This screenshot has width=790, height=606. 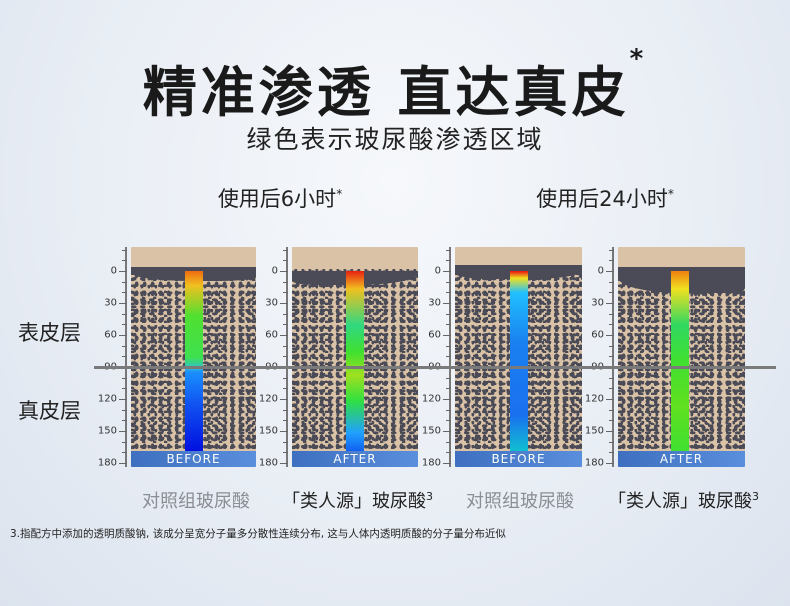 What do you see at coordinates (395, 139) in the screenshot?
I see `subtitle: 绿色表示玻尿酸渗透区域` at bounding box center [395, 139].